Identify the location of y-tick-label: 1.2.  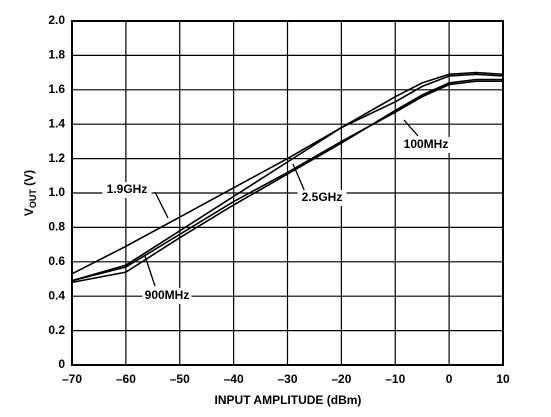
(56, 158).